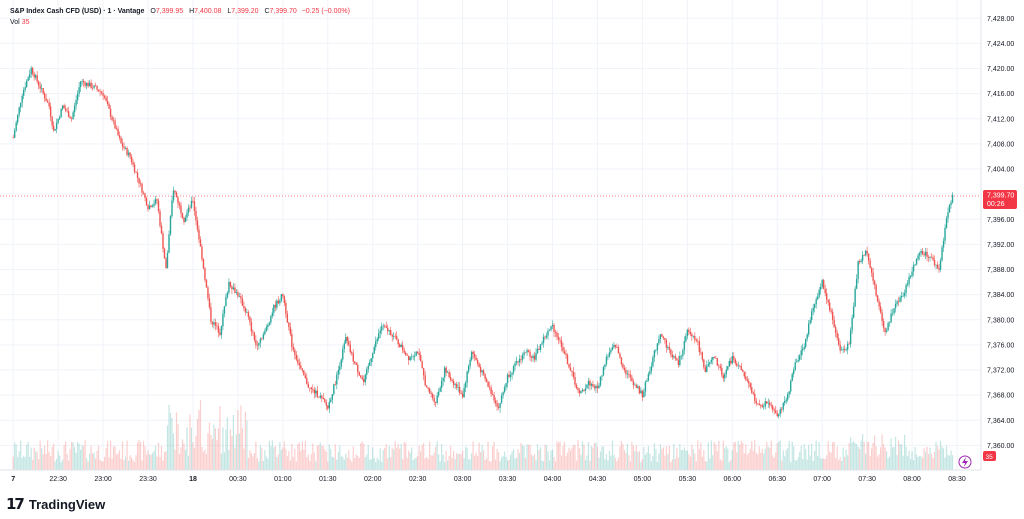 The image size is (1024, 519). Describe the element at coordinates (965, 462) in the screenshot. I see `lightning-icon` at that location.